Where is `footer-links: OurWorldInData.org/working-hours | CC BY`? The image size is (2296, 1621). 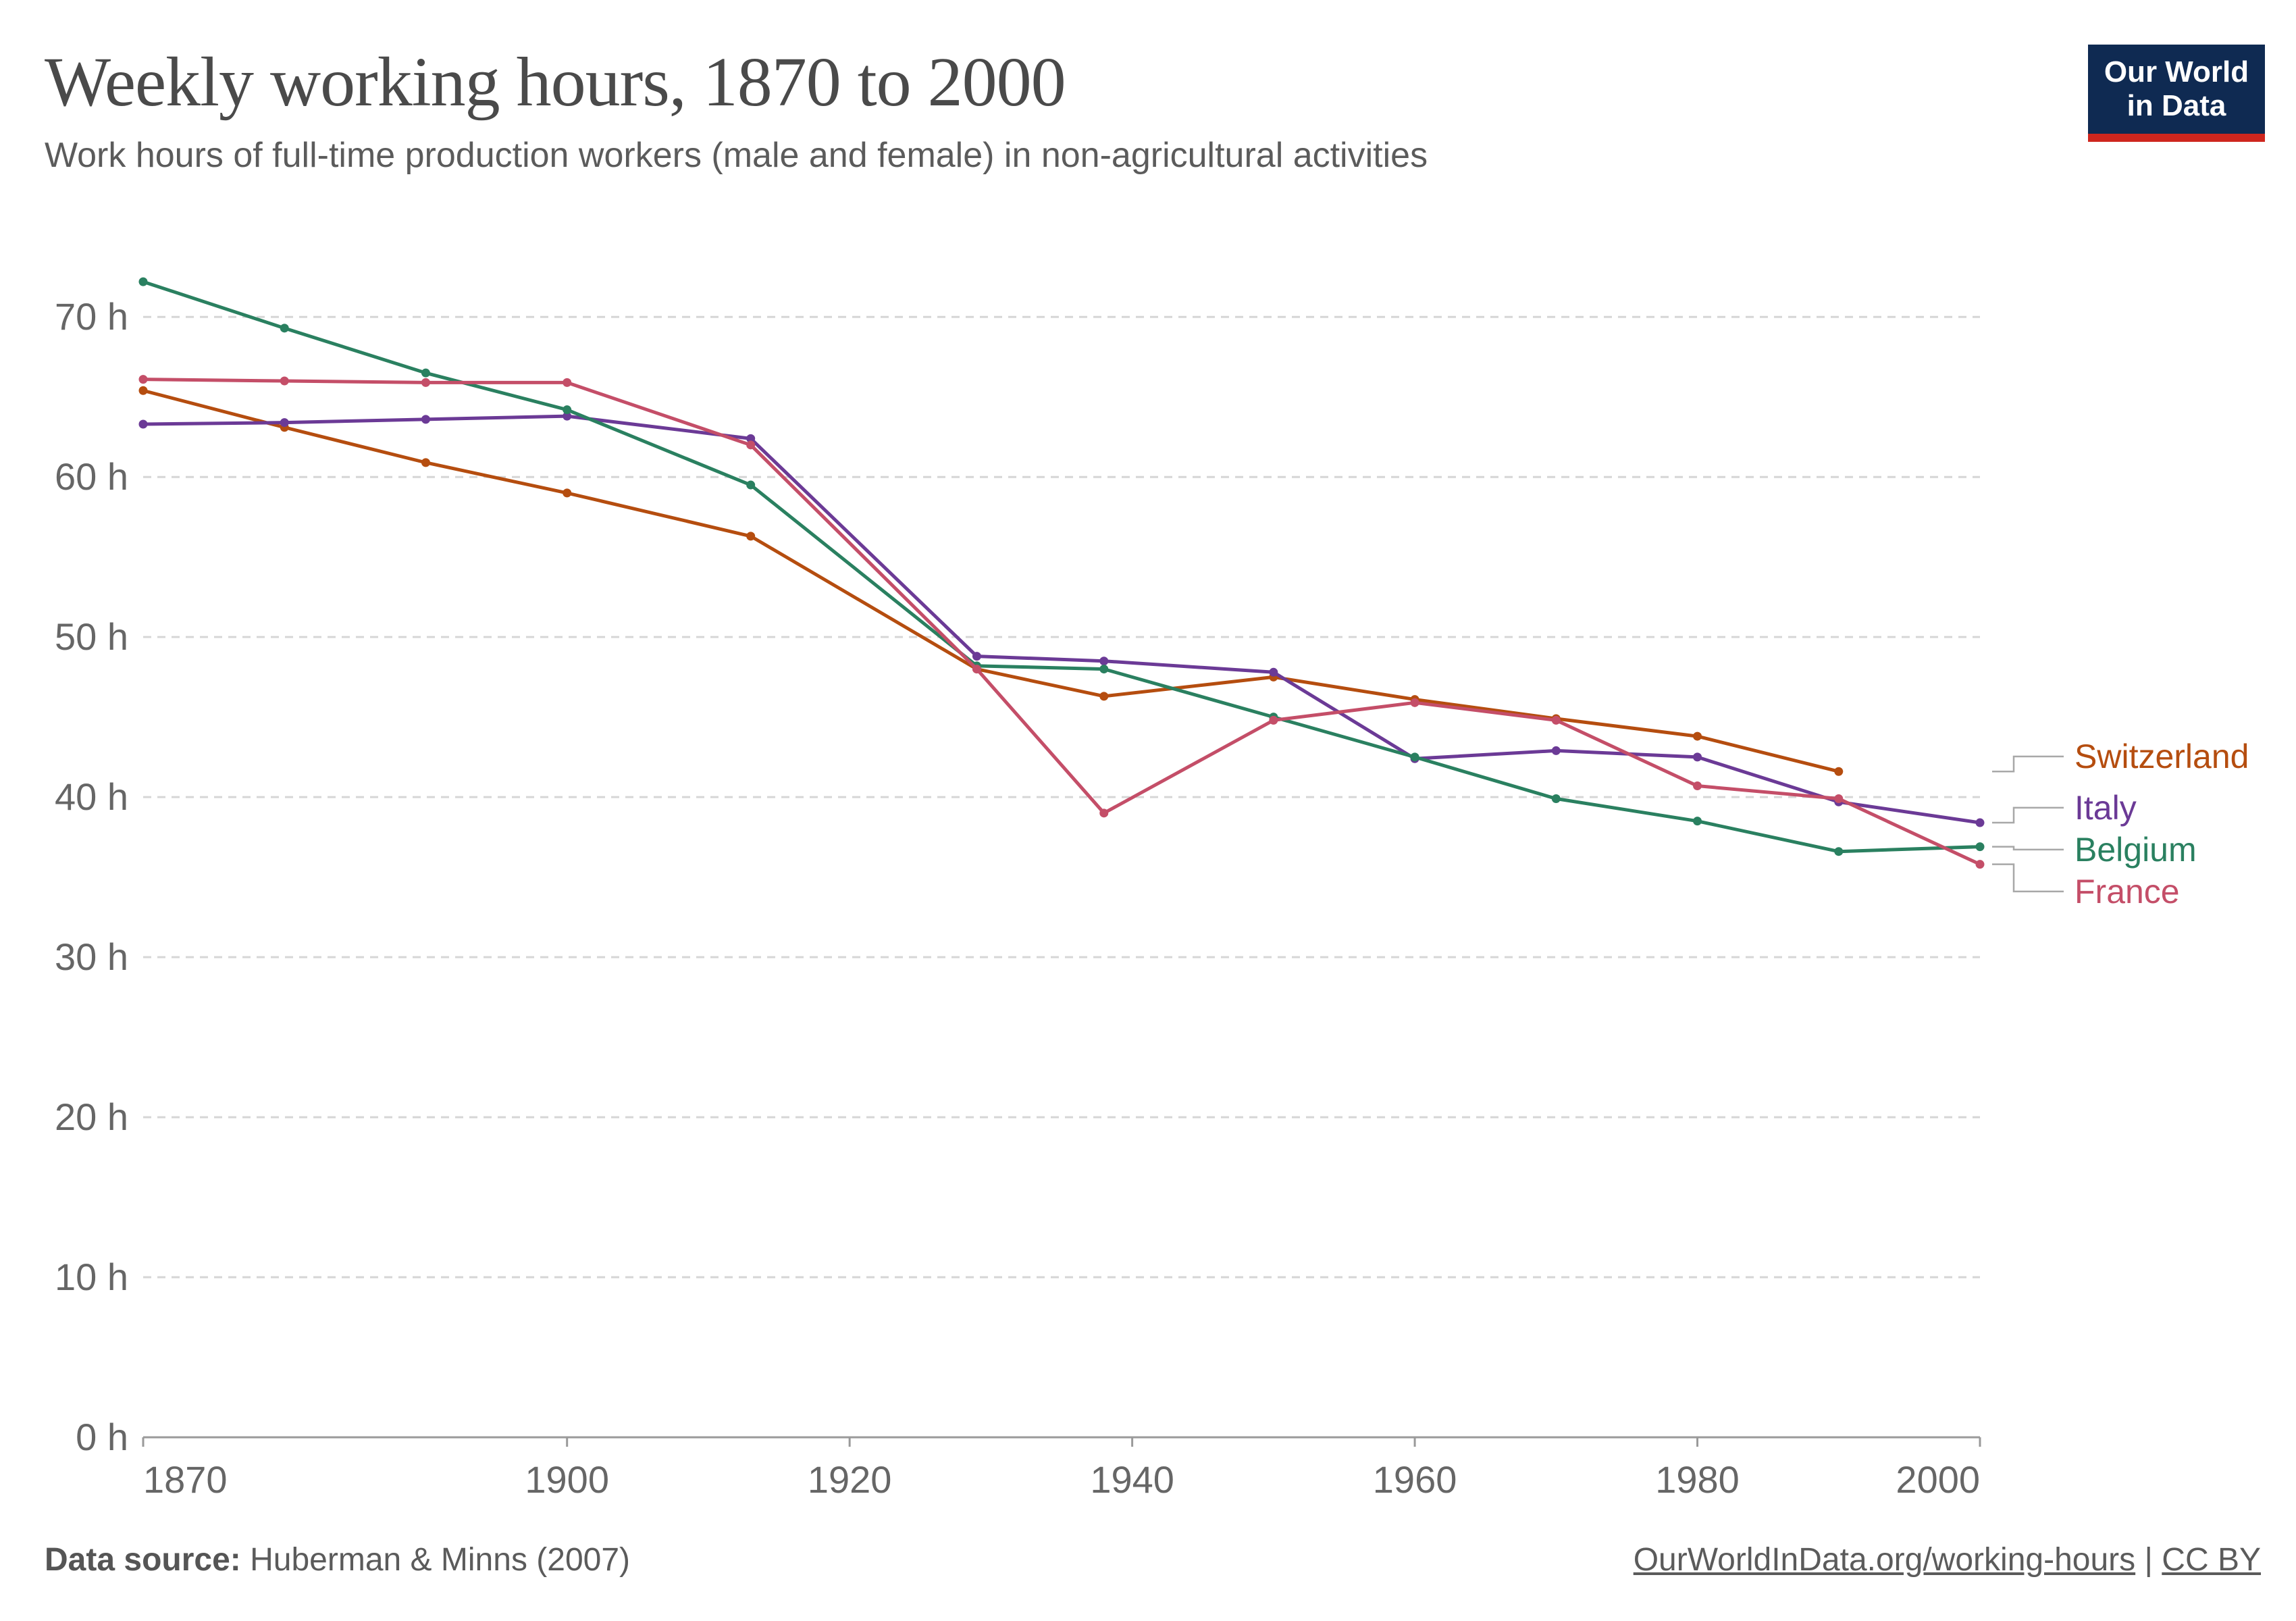
footer-links: OurWorldInData.org/working-hours | CC BY is located at coordinates (1947, 1559).